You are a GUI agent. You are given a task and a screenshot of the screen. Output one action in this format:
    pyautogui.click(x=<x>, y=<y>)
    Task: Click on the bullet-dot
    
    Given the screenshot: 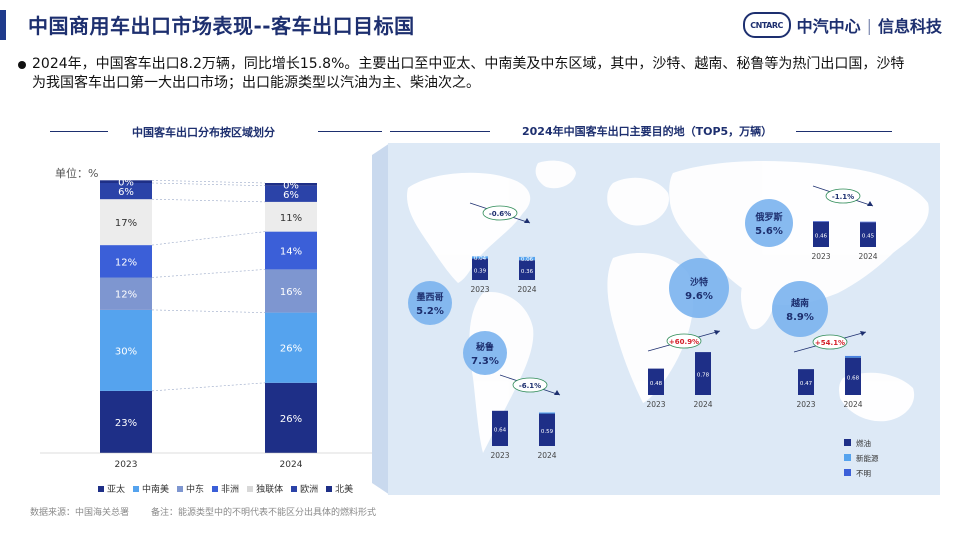 What is the action you would take?
    pyautogui.click(x=22, y=65)
    